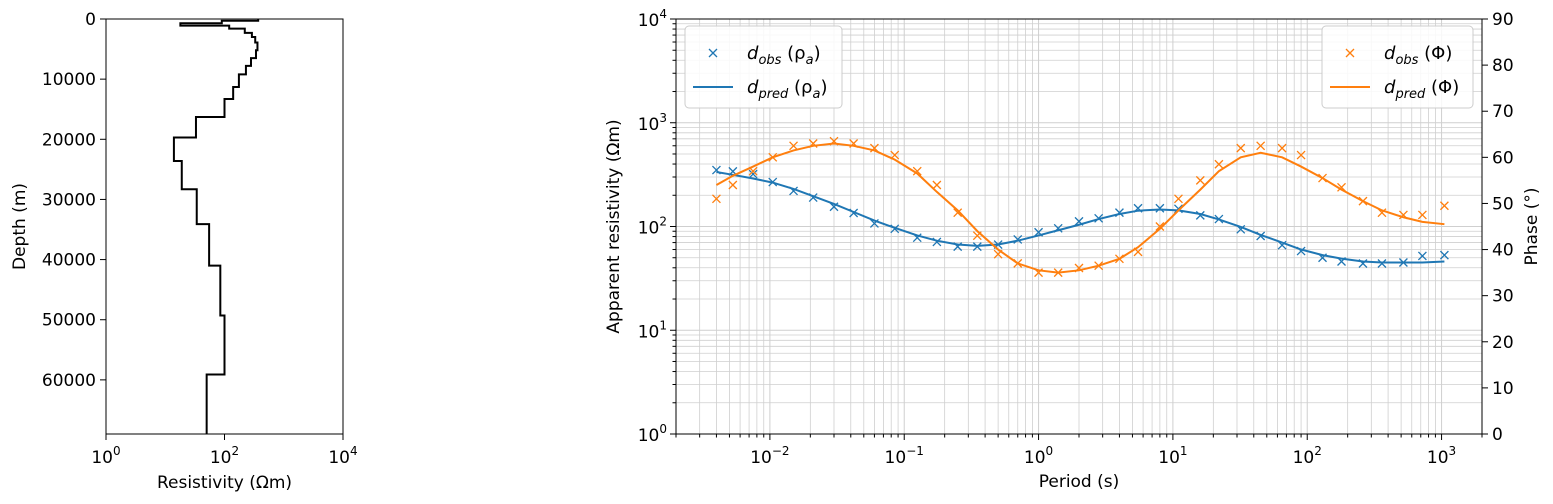 This screenshot has height=504, width=1553. Describe the element at coordinates (1079, 67) in the screenshot. I see `right-chart-legends: dobs (ρa) dpred (ρa) dobs (Φ) dpred (Φ)` at that location.